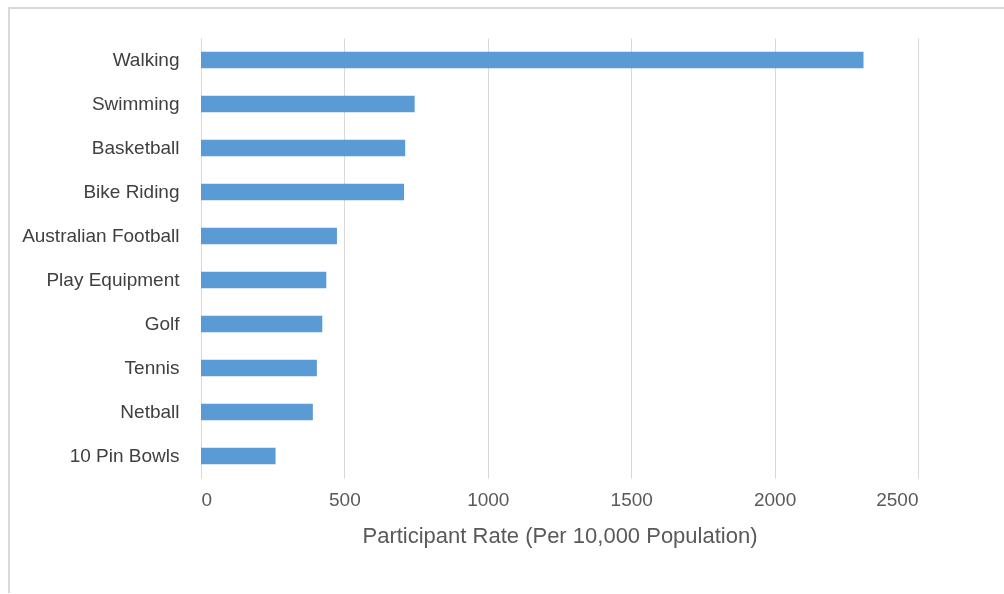 The image size is (1004, 594). I want to click on y-tick-label: Golf, so click(162, 323).